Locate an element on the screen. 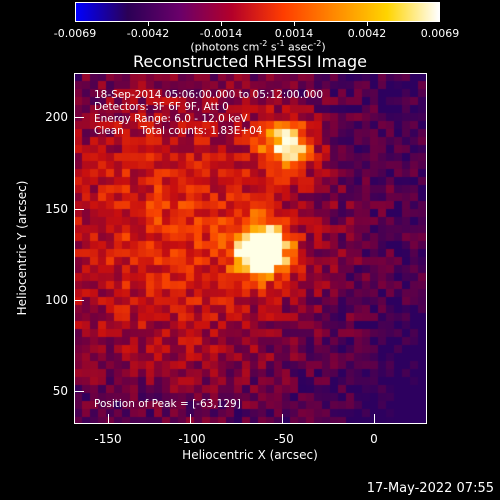 The height and width of the screenshot is (500, 500). annotation-time-range: 18-Sep-2014 05:06:00.000 to 05:12:00.000 is located at coordinates (209, 95).